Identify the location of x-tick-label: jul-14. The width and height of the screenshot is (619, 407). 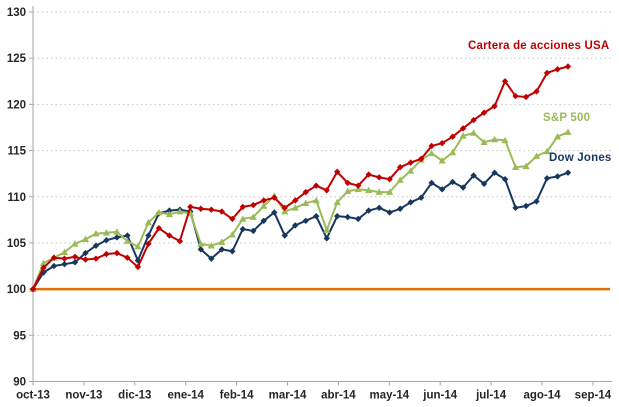
(491, 396).